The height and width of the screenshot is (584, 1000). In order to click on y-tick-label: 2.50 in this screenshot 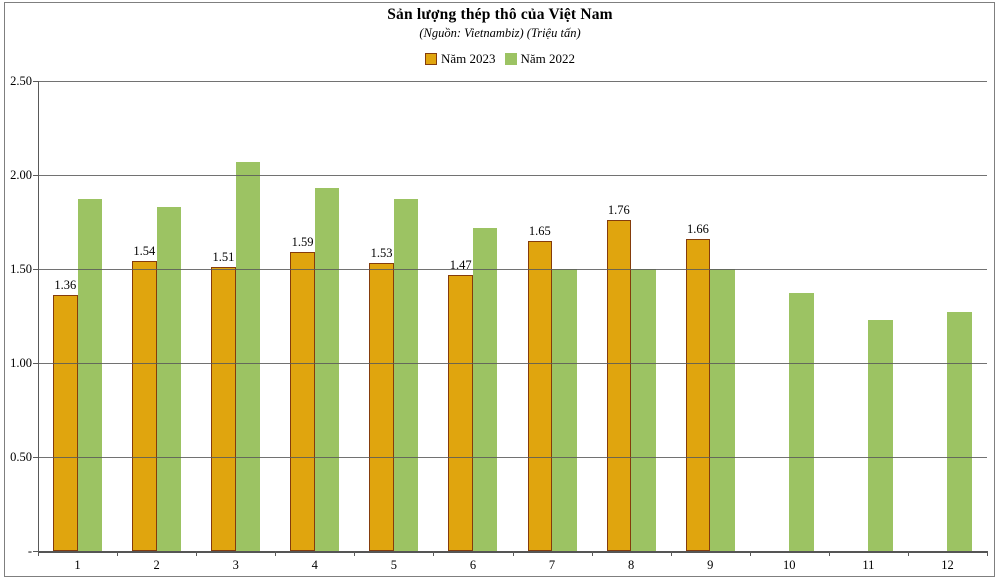, I will do `click(21, 81)`.